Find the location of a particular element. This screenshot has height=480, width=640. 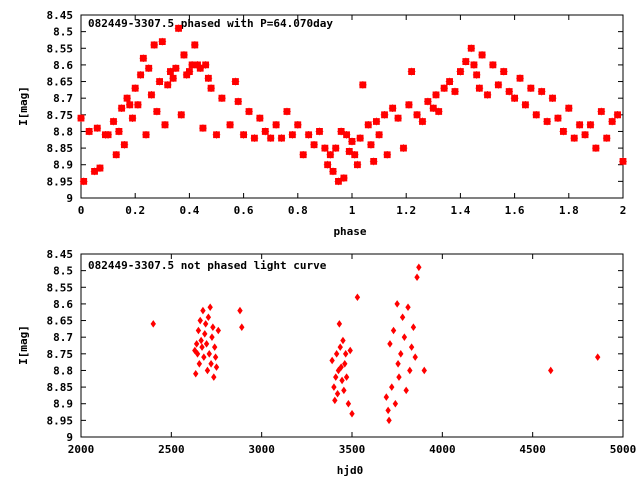

unphased-x-tick-label: 4500 is located at coordinates (532, 449).